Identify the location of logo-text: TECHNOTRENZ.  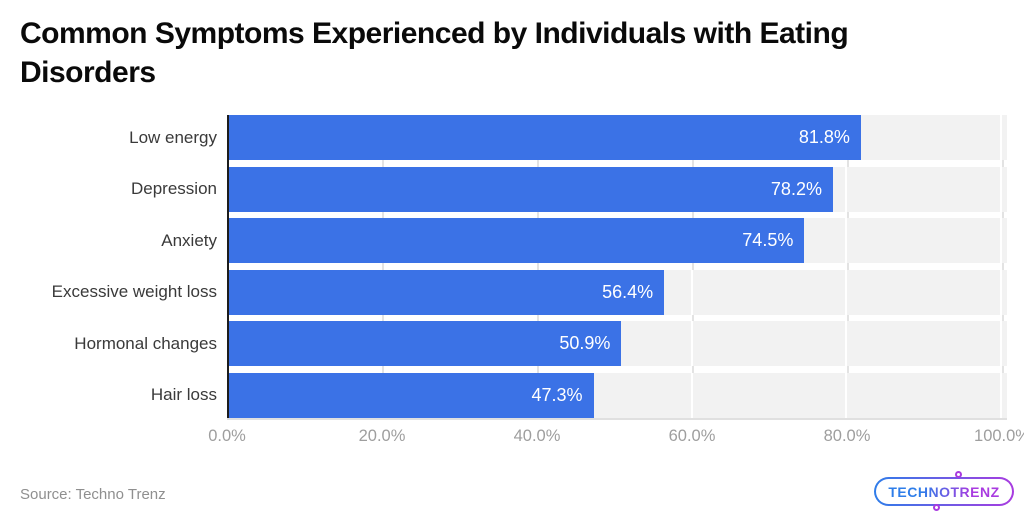
(944, 491).